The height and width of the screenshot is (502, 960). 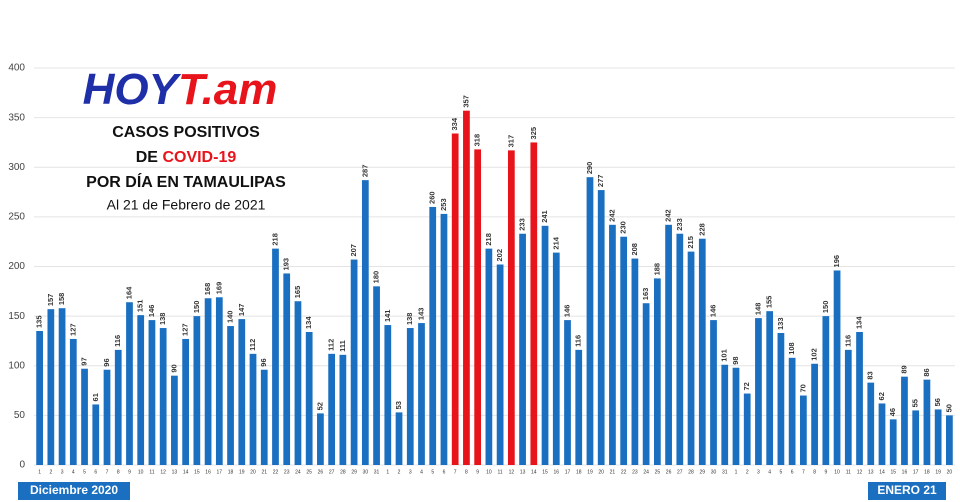 What do you see at coordinates (364, 171) in the screenshot?
I see `value-label: 287` at bounding box center [364, 171].